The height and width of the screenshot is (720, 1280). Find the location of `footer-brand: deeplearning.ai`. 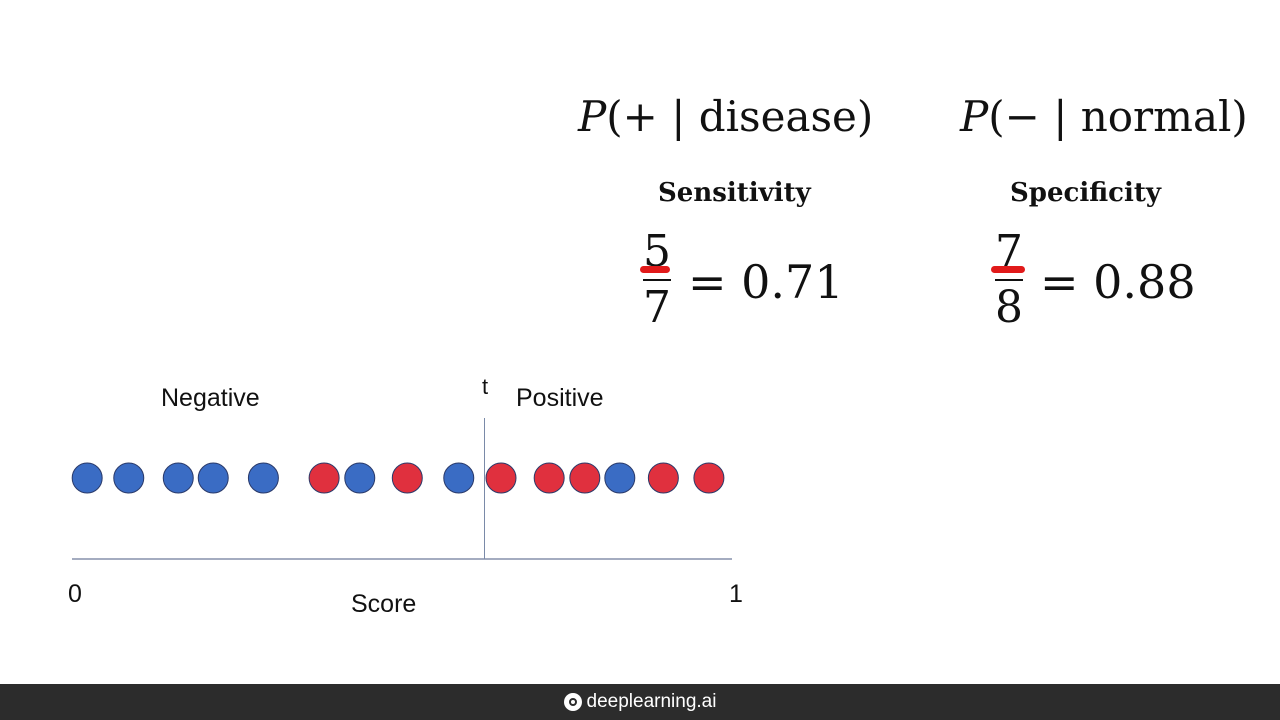

footer-brand: deeplearning.ai is located at coordinates (651, 701).